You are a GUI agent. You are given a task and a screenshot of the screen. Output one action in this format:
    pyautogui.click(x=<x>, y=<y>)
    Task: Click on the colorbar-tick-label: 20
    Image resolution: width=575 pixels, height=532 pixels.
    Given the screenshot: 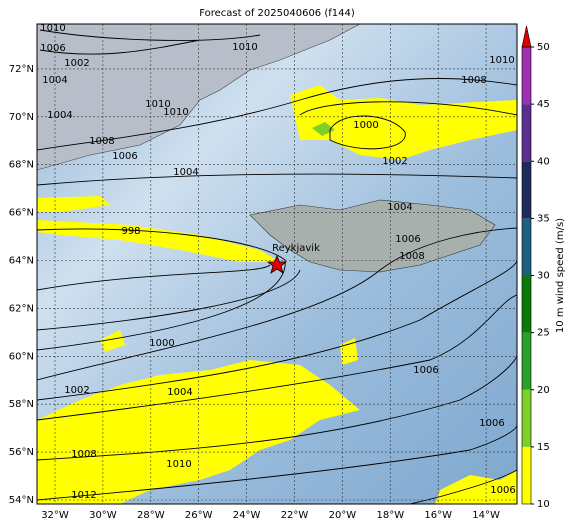 What is the action you would take?
    pyautogui.click(x=543, y=390)
    